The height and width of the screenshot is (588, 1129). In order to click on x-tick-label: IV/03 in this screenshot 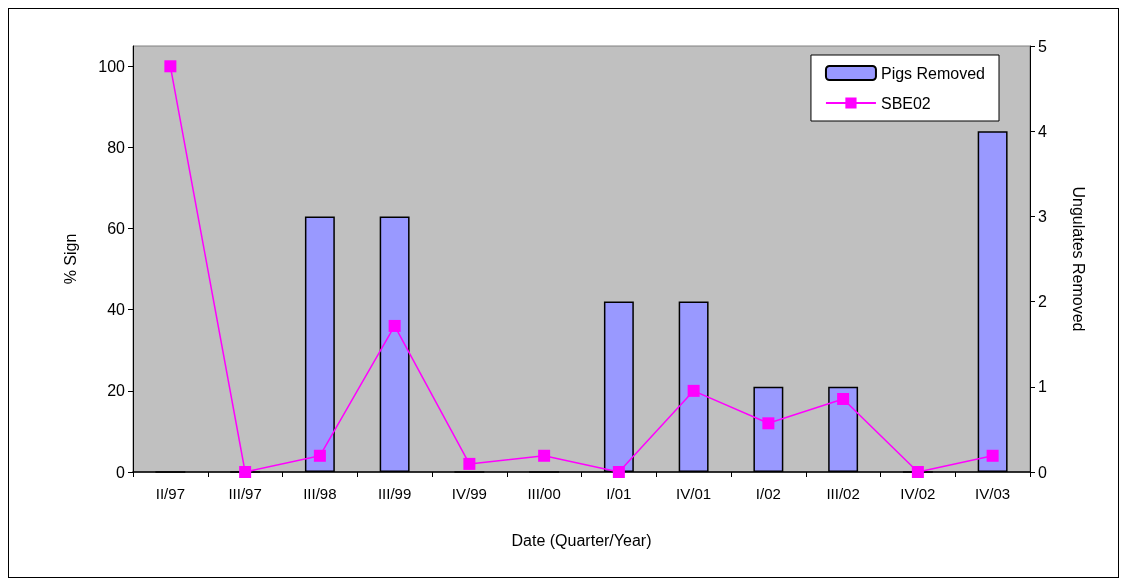, I will do `click(993, 493)`.